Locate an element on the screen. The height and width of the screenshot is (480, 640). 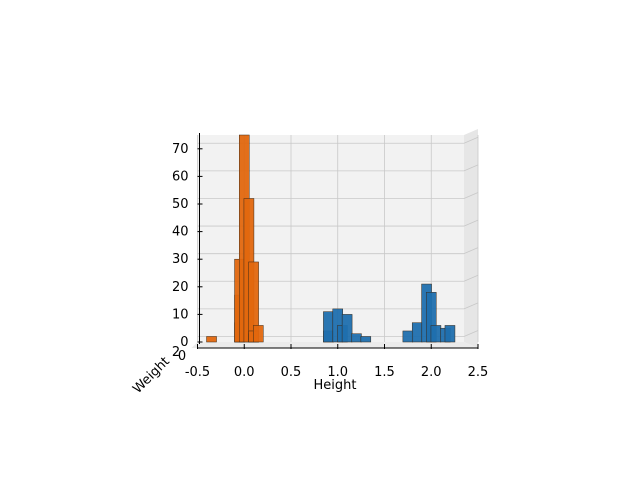
z-tick-label: 40 is located at coordinates (180, 232).